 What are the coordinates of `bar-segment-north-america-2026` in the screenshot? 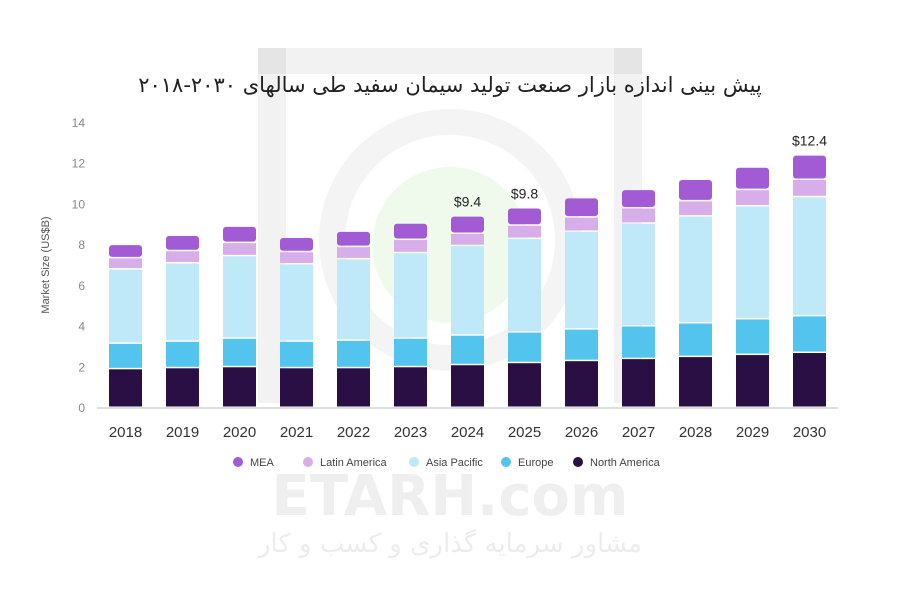 It's located at (581, 384).